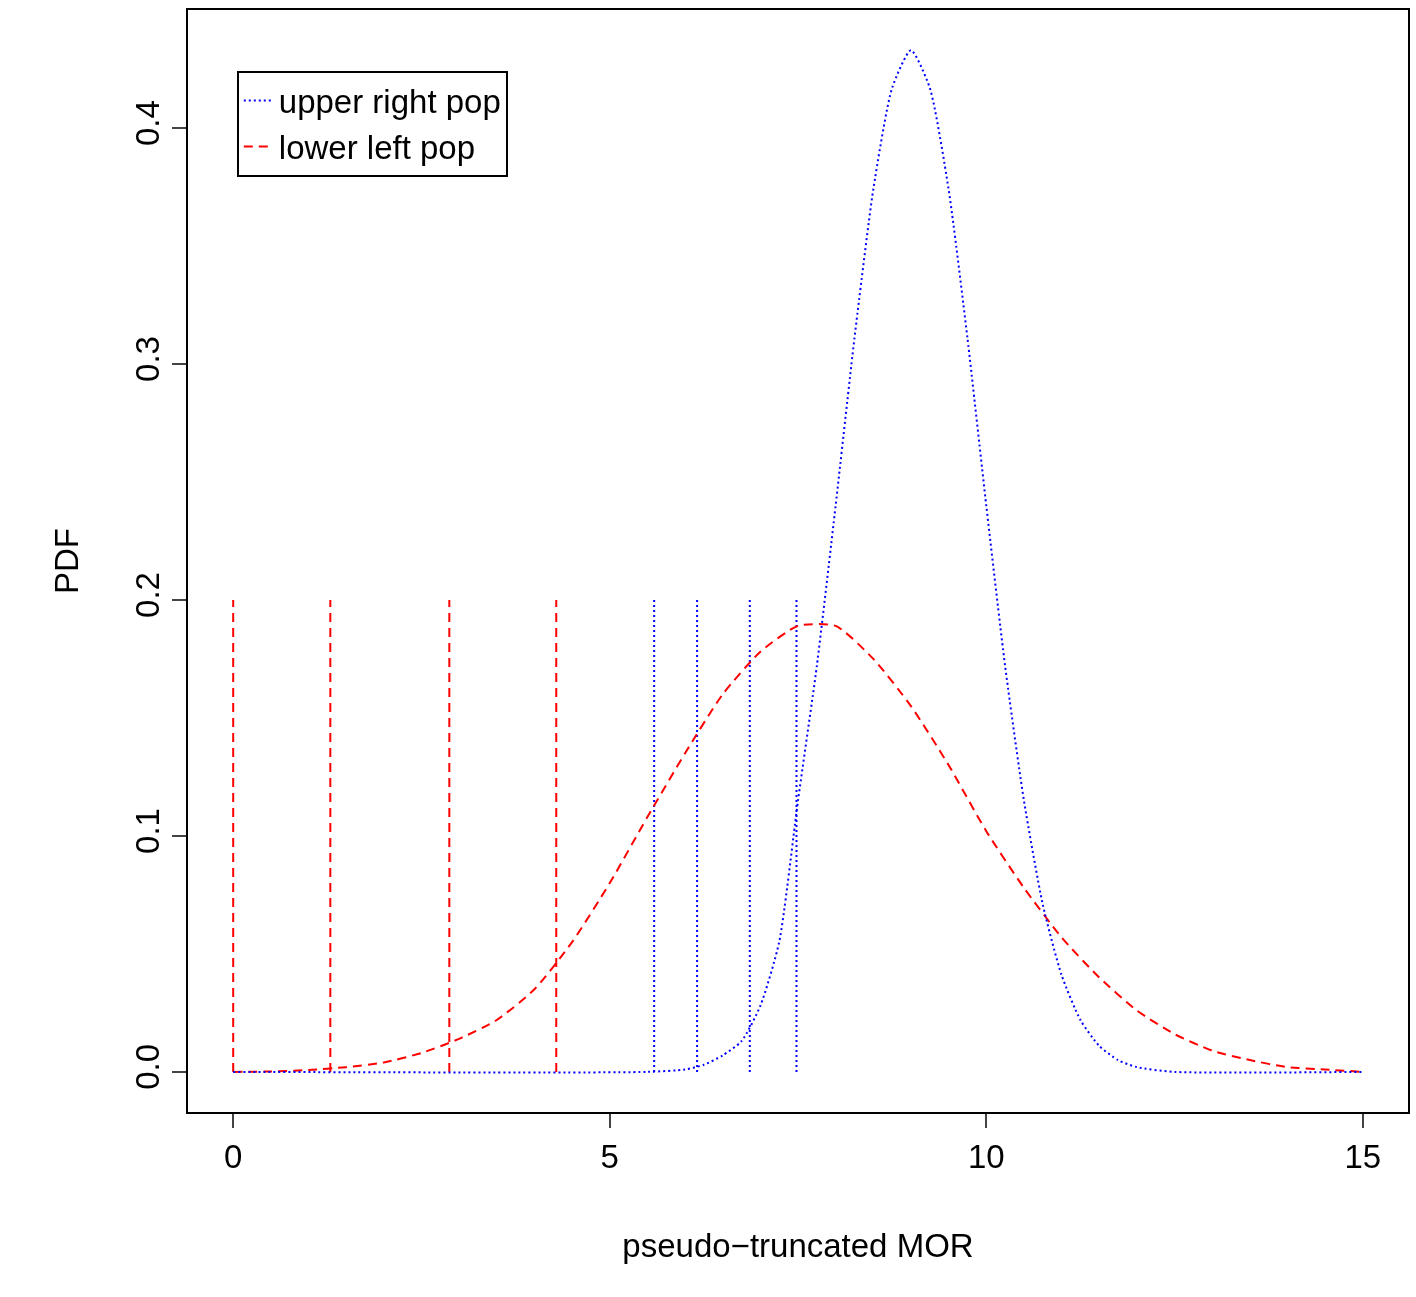 The height and width of the screenshot is (1297, 1416). What do you see at coordinates (798, 1245) in the screenshot?
I see `x-axis-title: pseudo−truncated MOR` at bounding box center [798, 1245].